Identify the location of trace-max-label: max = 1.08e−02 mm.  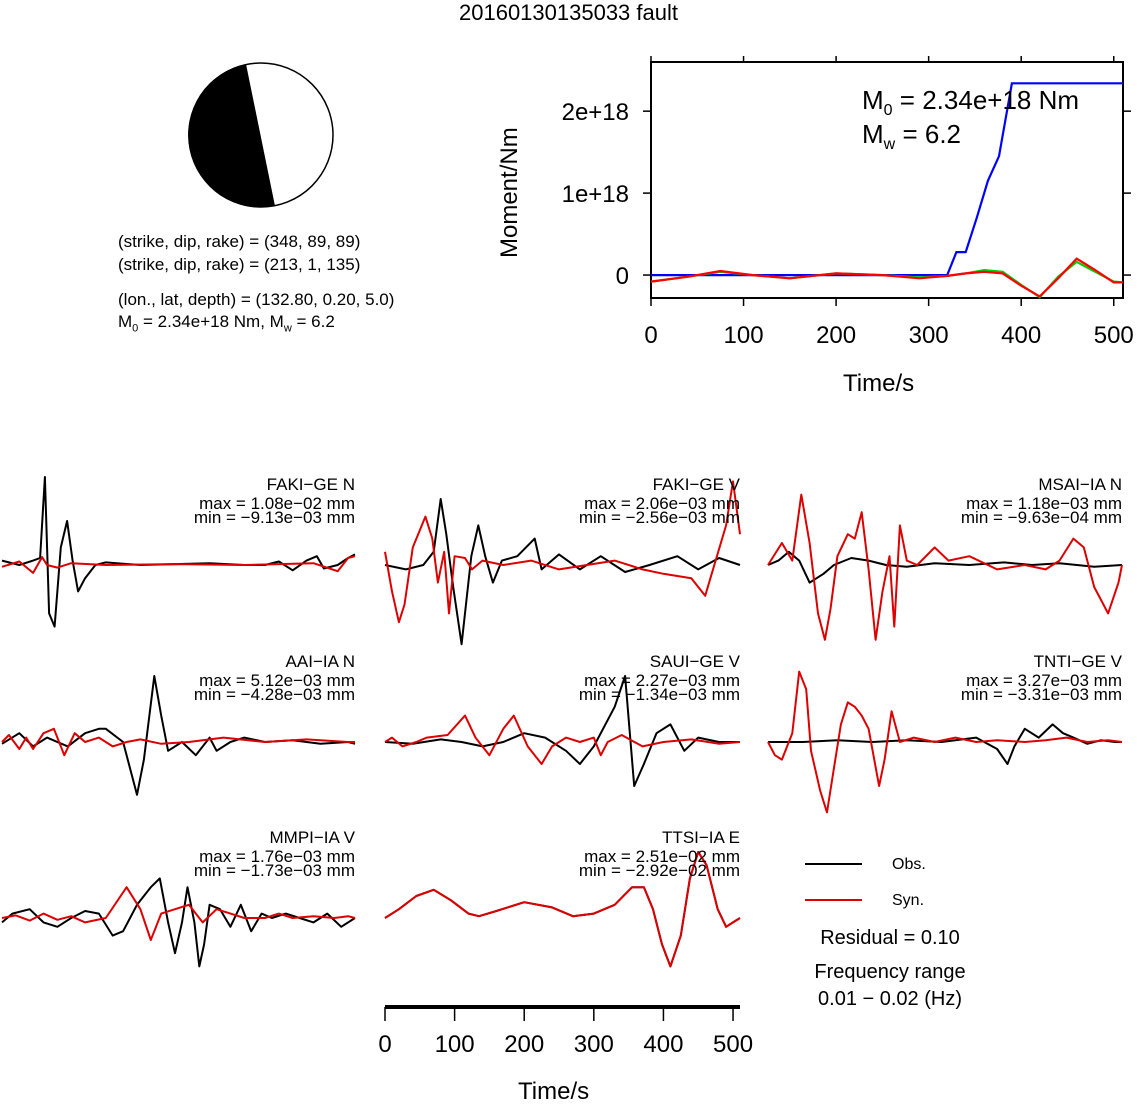
(277, 503).